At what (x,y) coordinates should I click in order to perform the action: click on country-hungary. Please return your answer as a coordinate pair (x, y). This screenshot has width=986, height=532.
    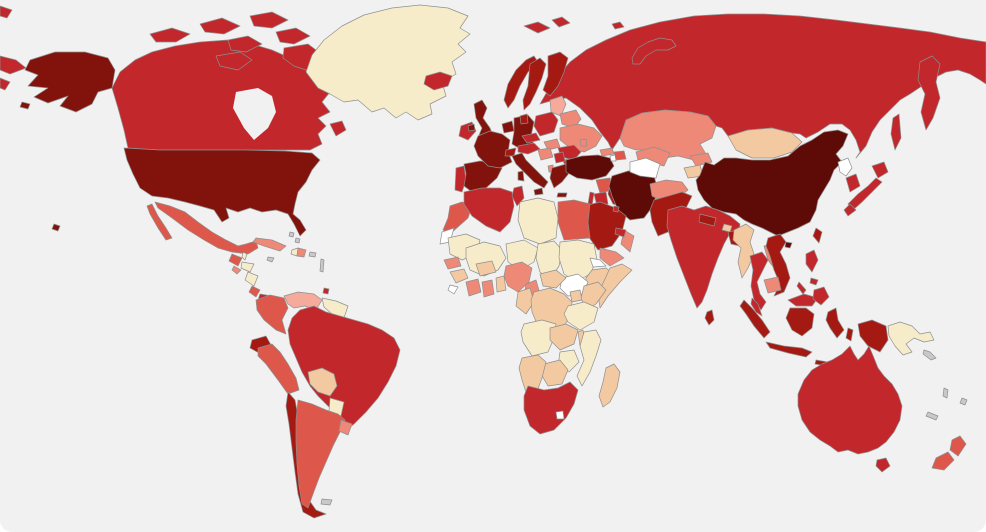
    Looking at the image, I should click on (552, 144).